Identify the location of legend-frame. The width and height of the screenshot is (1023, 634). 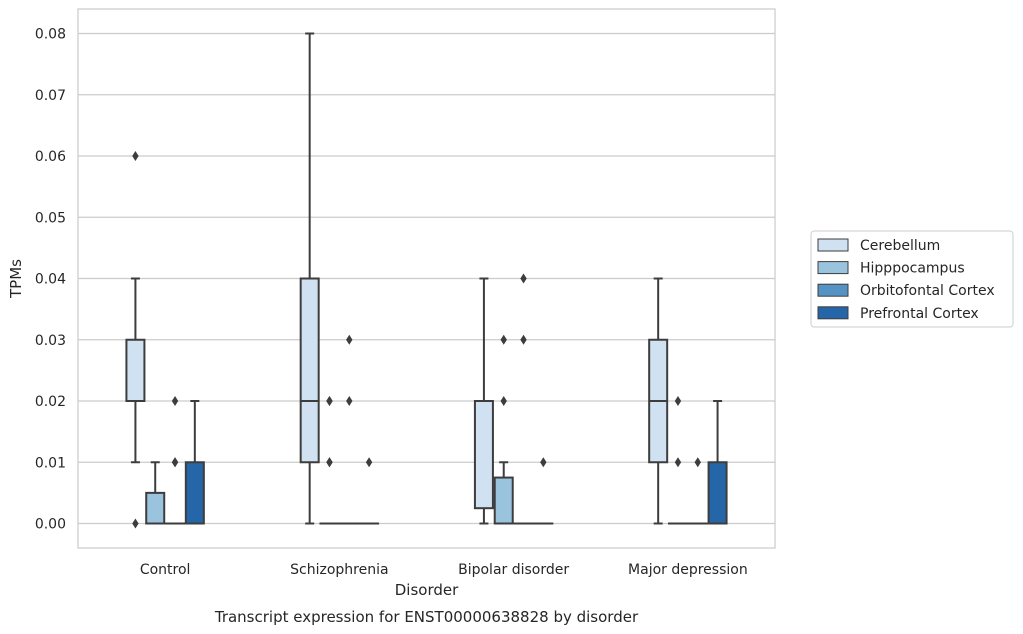
(912, 279).